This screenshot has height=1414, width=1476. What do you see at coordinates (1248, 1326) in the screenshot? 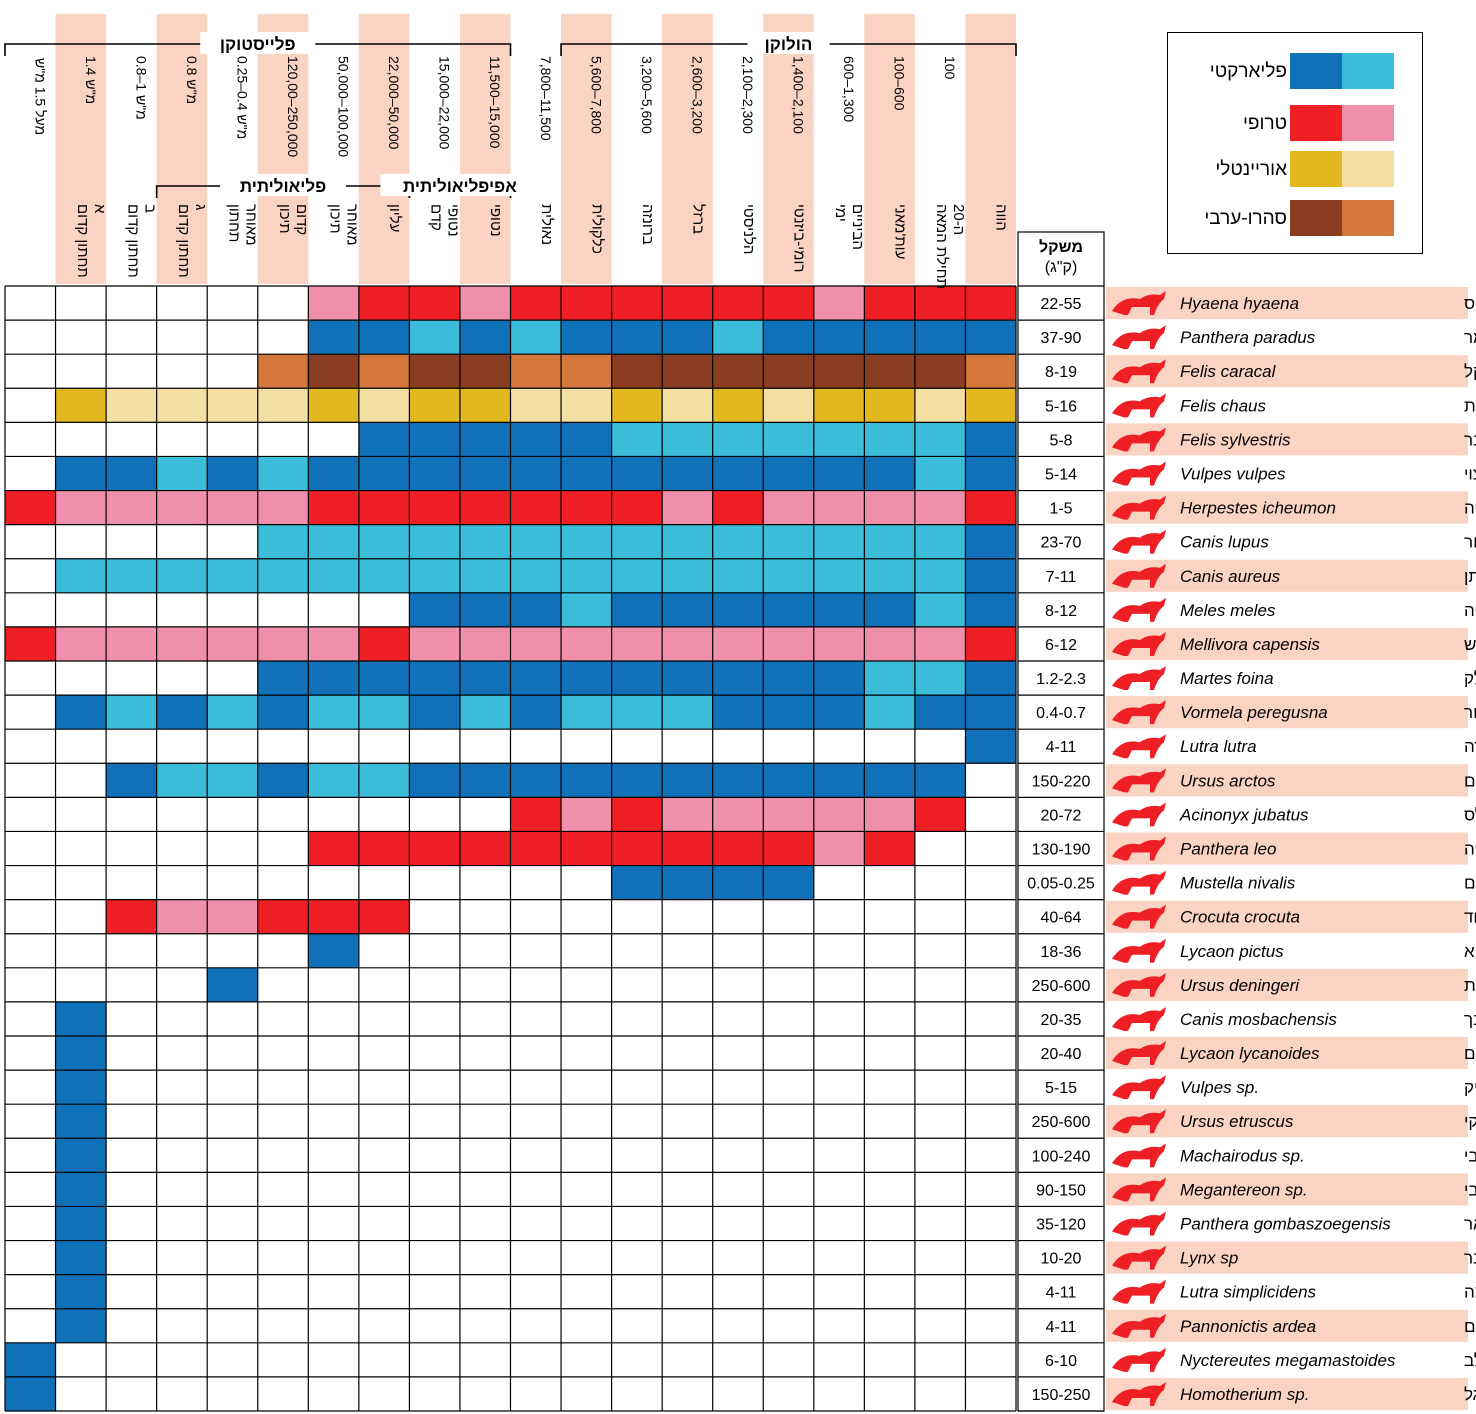
I see `latin-name: Pannonictis ardea` at bounding box center [1248, 1326].